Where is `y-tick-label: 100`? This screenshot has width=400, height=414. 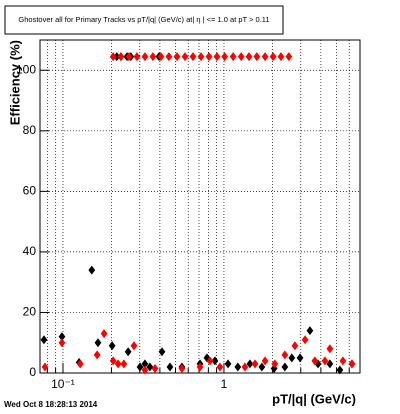
y-tick-label: 100 is located at coordinates (26, 69).